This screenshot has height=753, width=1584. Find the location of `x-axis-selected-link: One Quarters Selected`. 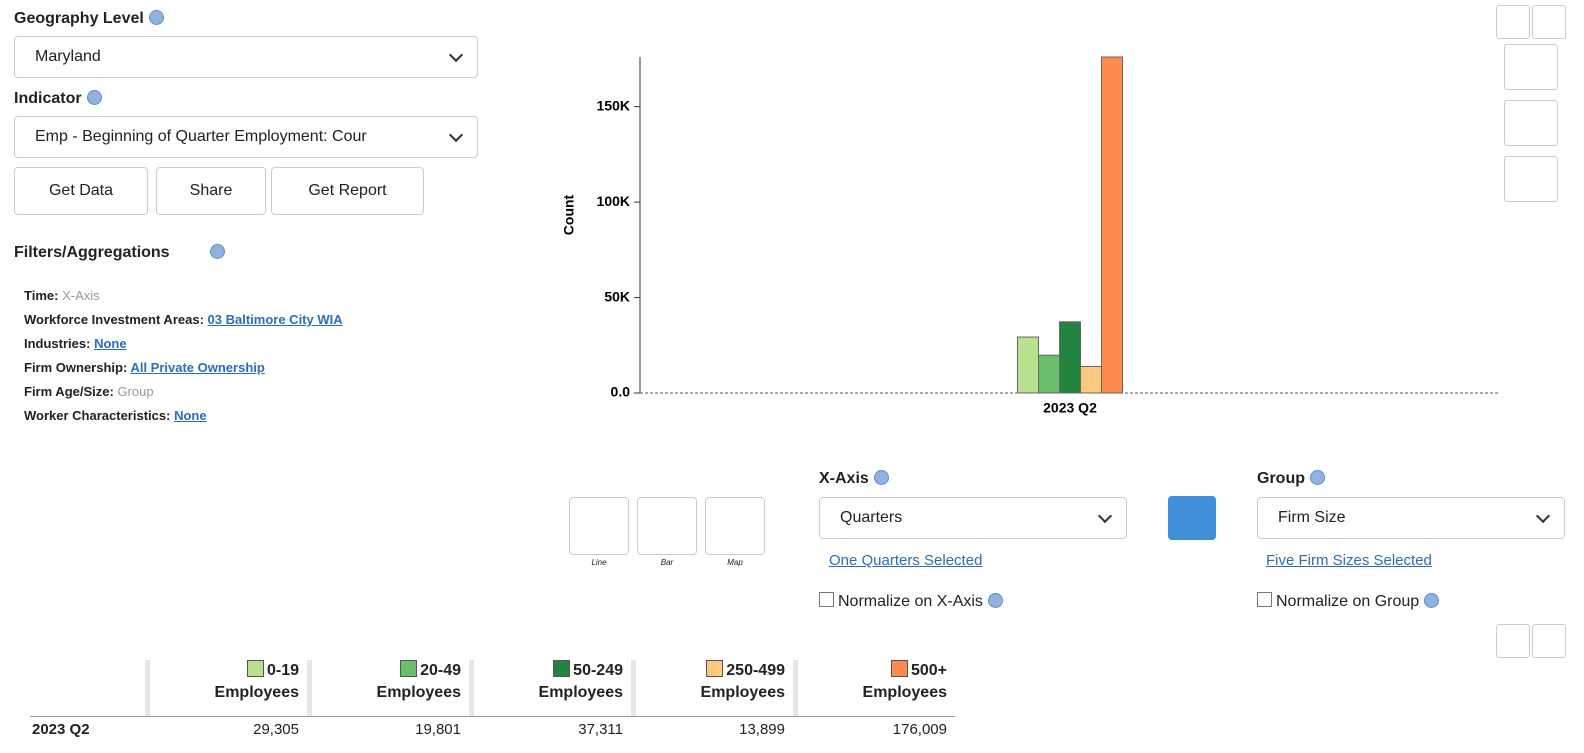

x-axis-selected-link: One Quarters Selected is located at coordinates (906, 560).